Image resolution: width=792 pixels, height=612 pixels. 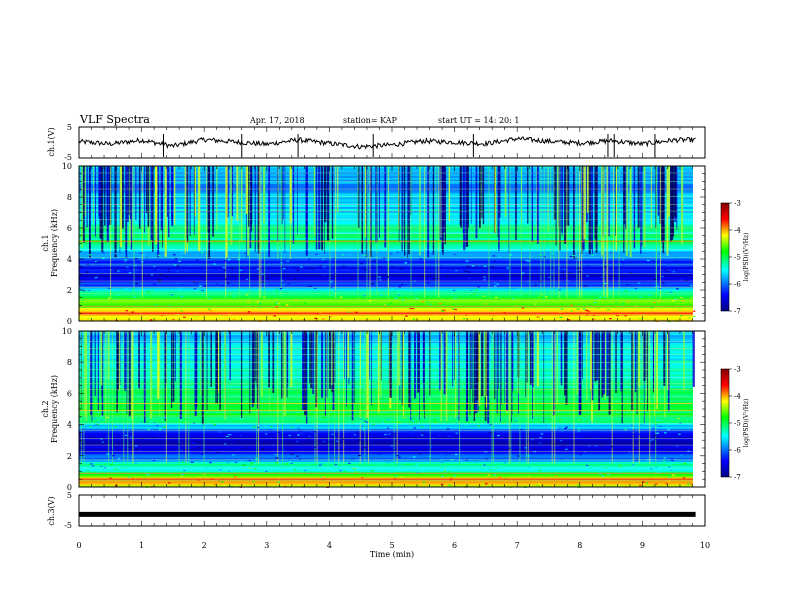 What do you see at coordinates (705, 545) in the screenshot?
I see `time-tick-label: 10` at bounding box center [705, 545].